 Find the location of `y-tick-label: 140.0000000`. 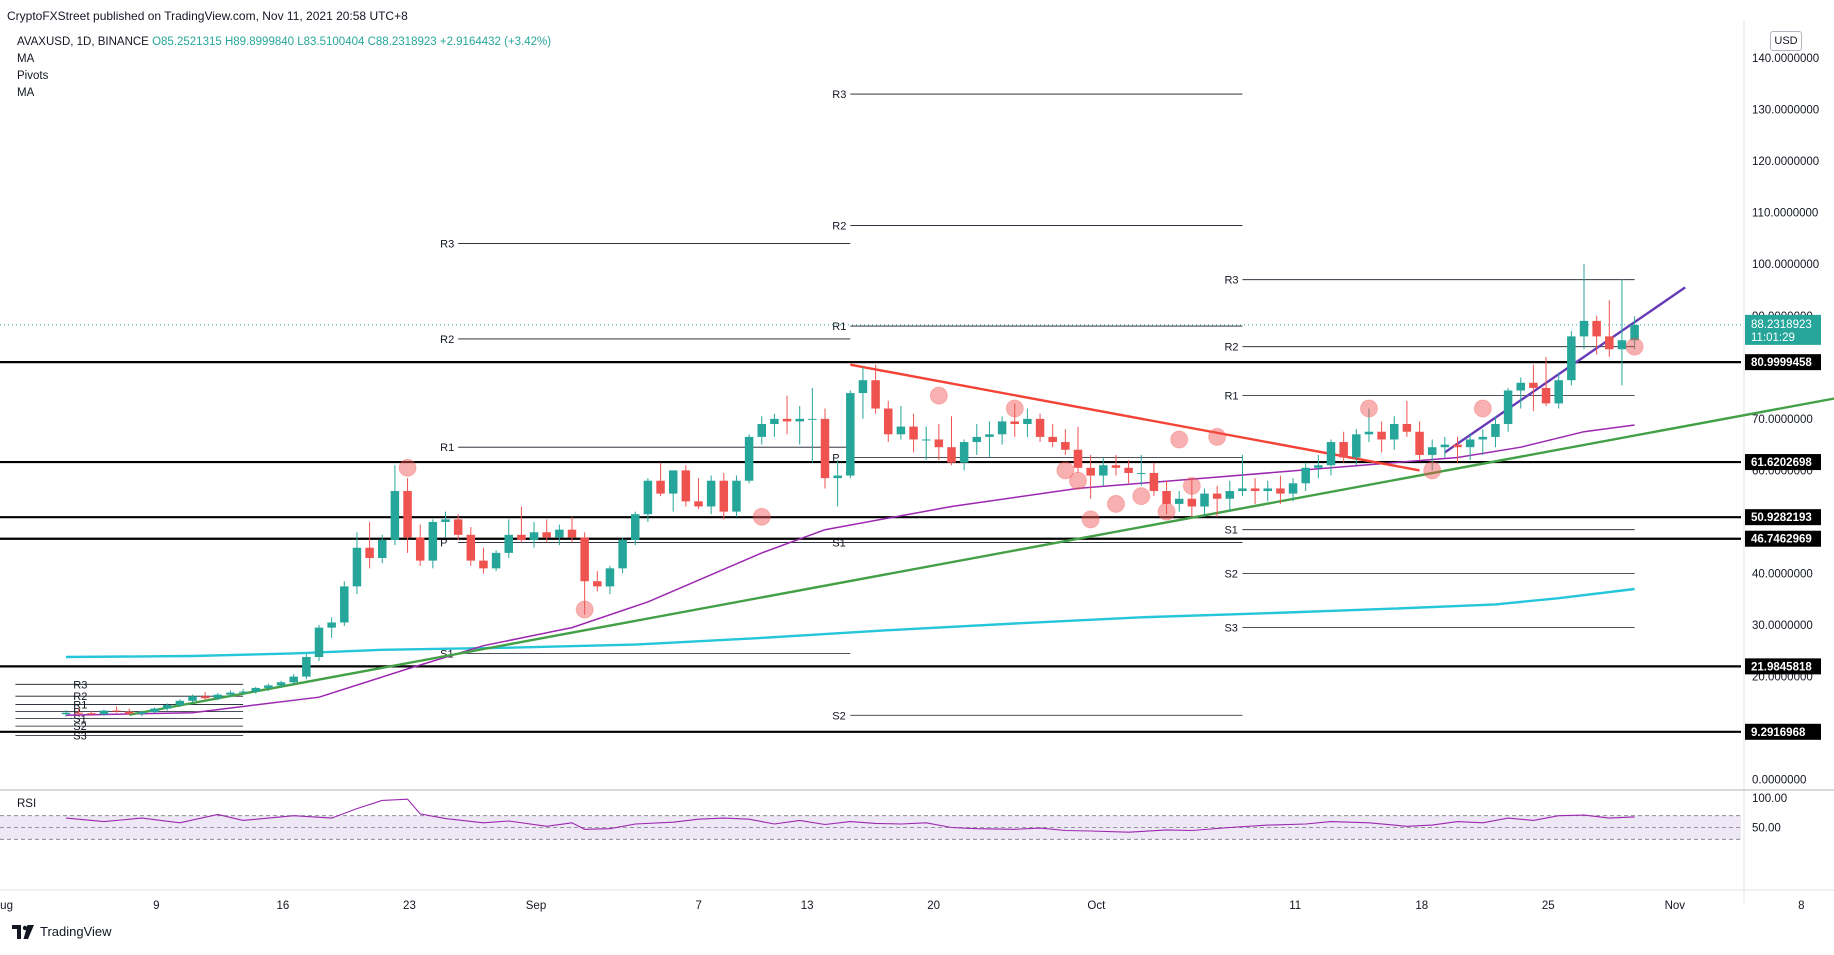

y-tick-label: 140.0000000 is located at coordinates (1785, 59).